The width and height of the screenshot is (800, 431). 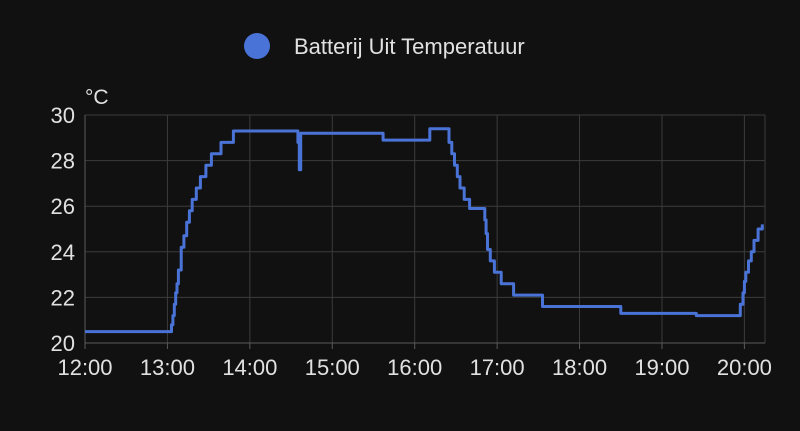 I want to click on x-tick-label: 20:00, so click(x=744, y=367).